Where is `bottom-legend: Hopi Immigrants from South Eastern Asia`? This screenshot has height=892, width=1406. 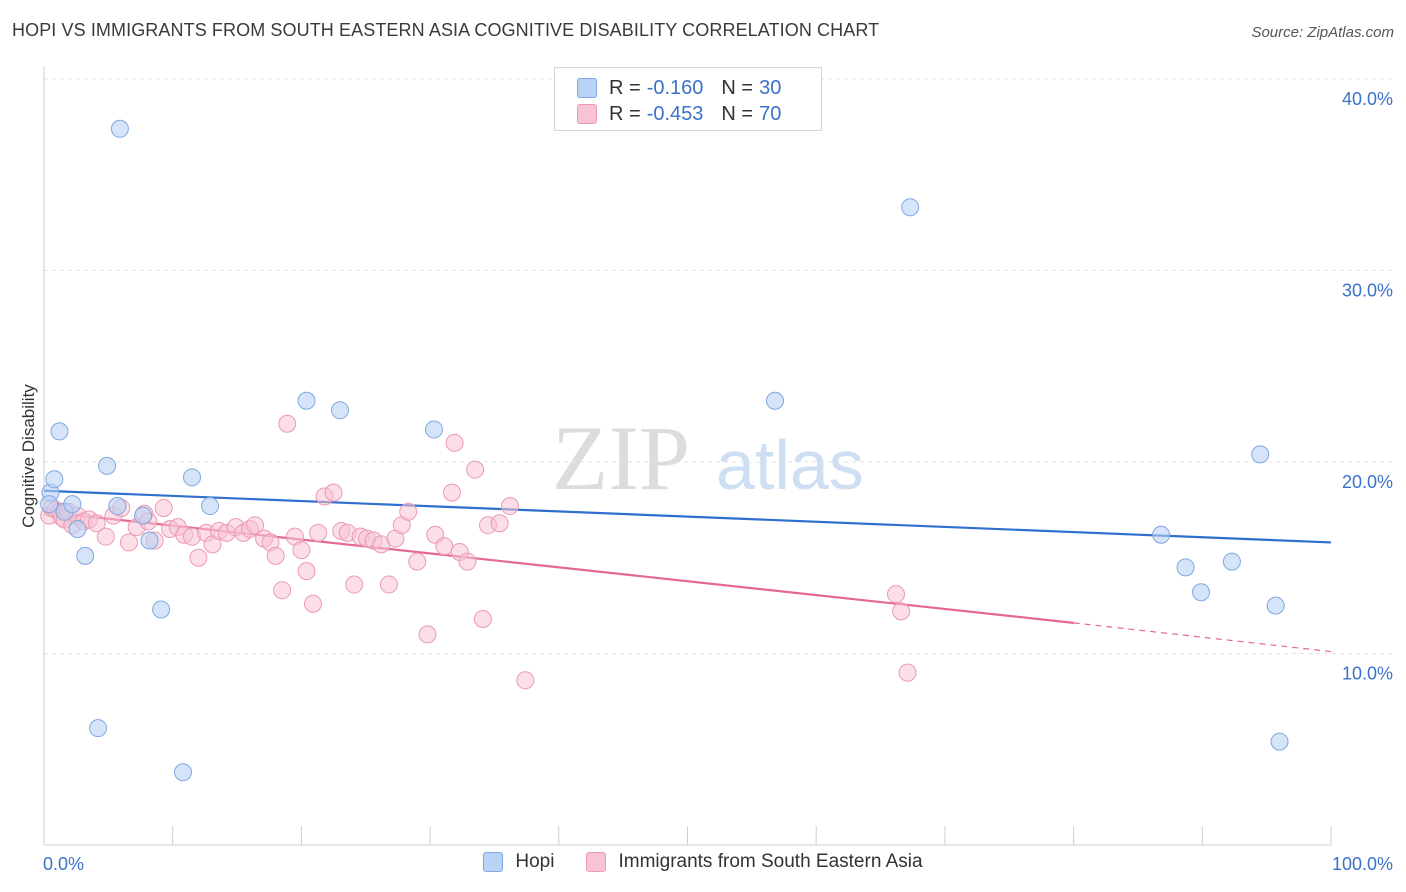 bottom-legend: Hopi Immigrants from South Eastern Asia is located at coordinates (703, 862).